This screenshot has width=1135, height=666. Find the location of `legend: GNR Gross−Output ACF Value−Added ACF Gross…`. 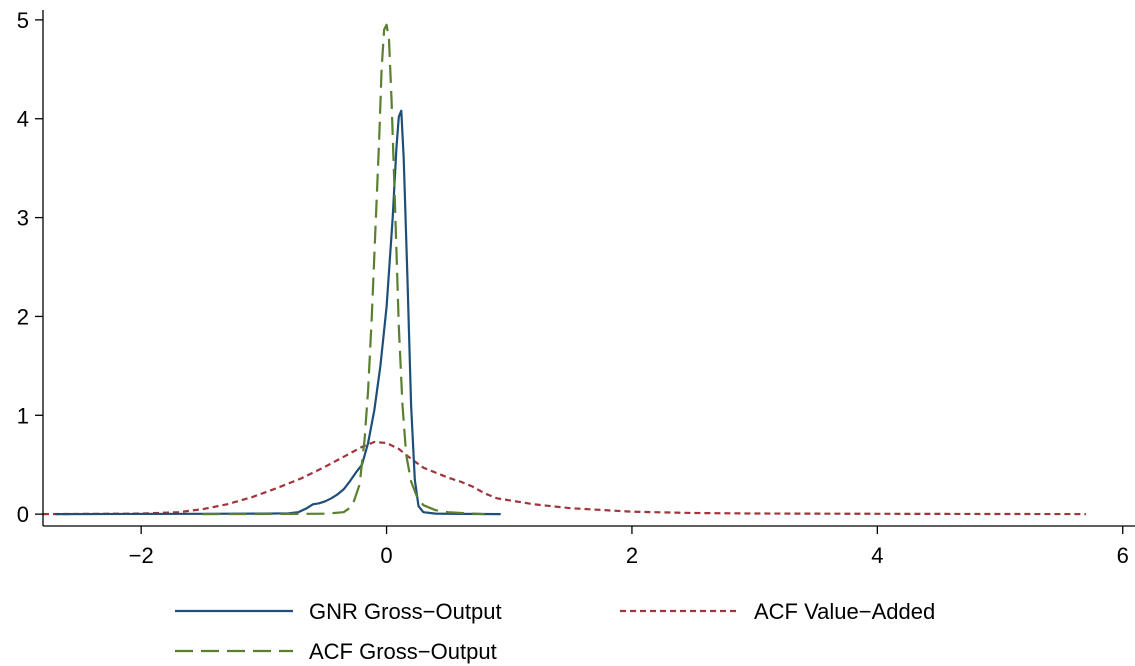

legend: GNR Gross−Output ACF Value−Added ACF Gross… is located at coordinates (555, 631).